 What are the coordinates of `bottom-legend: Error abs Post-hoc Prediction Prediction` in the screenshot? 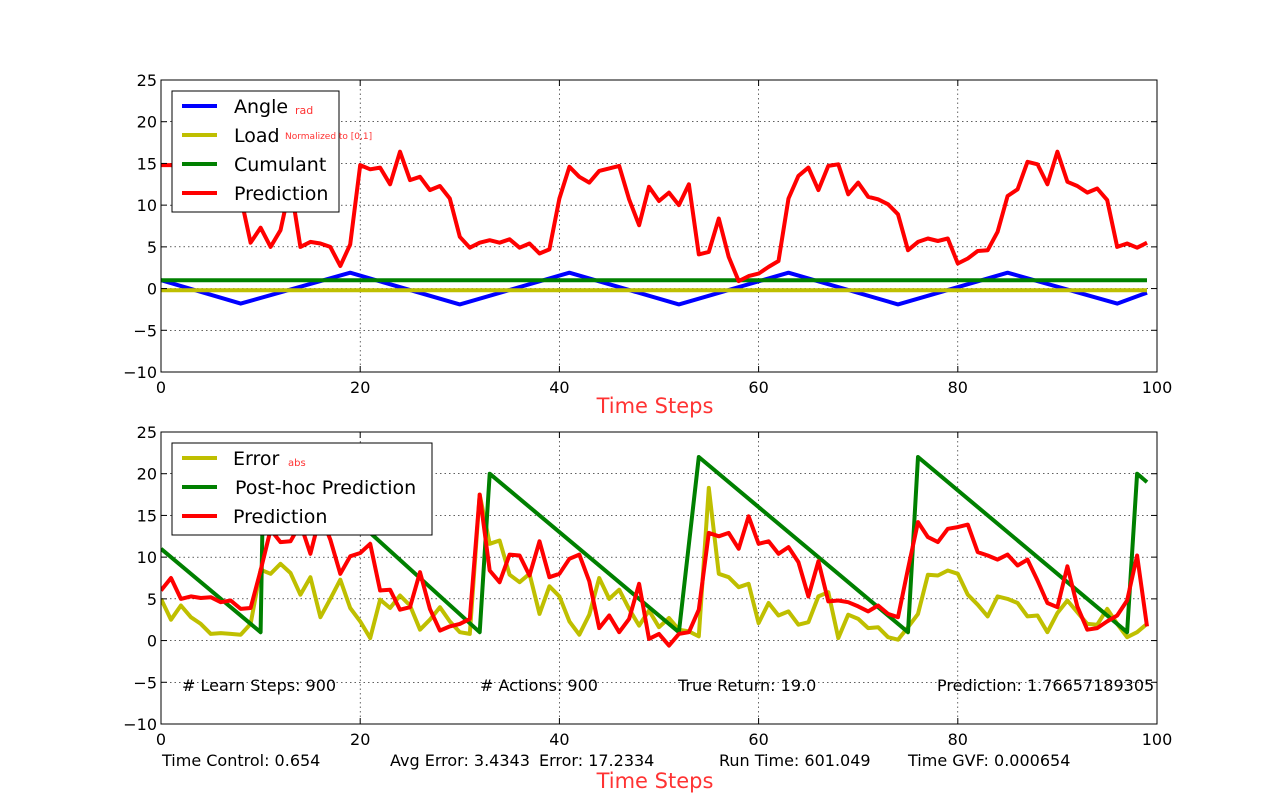 It's located at (302, 489).